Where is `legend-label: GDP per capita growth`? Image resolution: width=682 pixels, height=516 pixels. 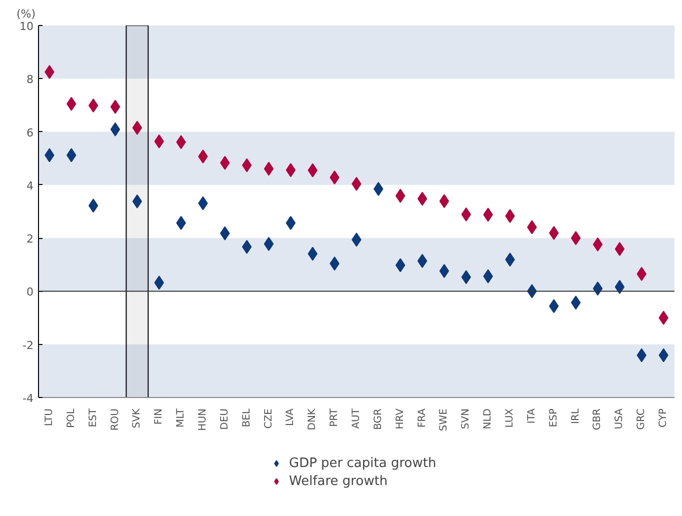
legend-label: GDP per capita growth is located at coordinates (362, 463).